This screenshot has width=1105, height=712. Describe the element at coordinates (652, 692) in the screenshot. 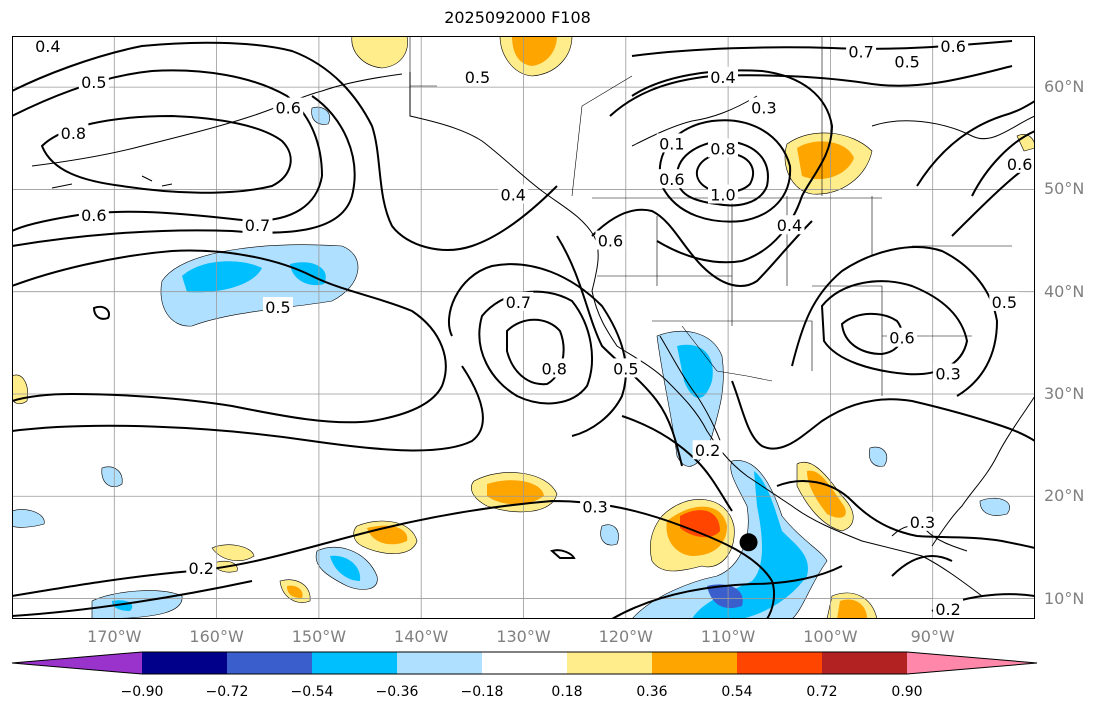

I see `colorbar-tick-label: 0.36` at that location.